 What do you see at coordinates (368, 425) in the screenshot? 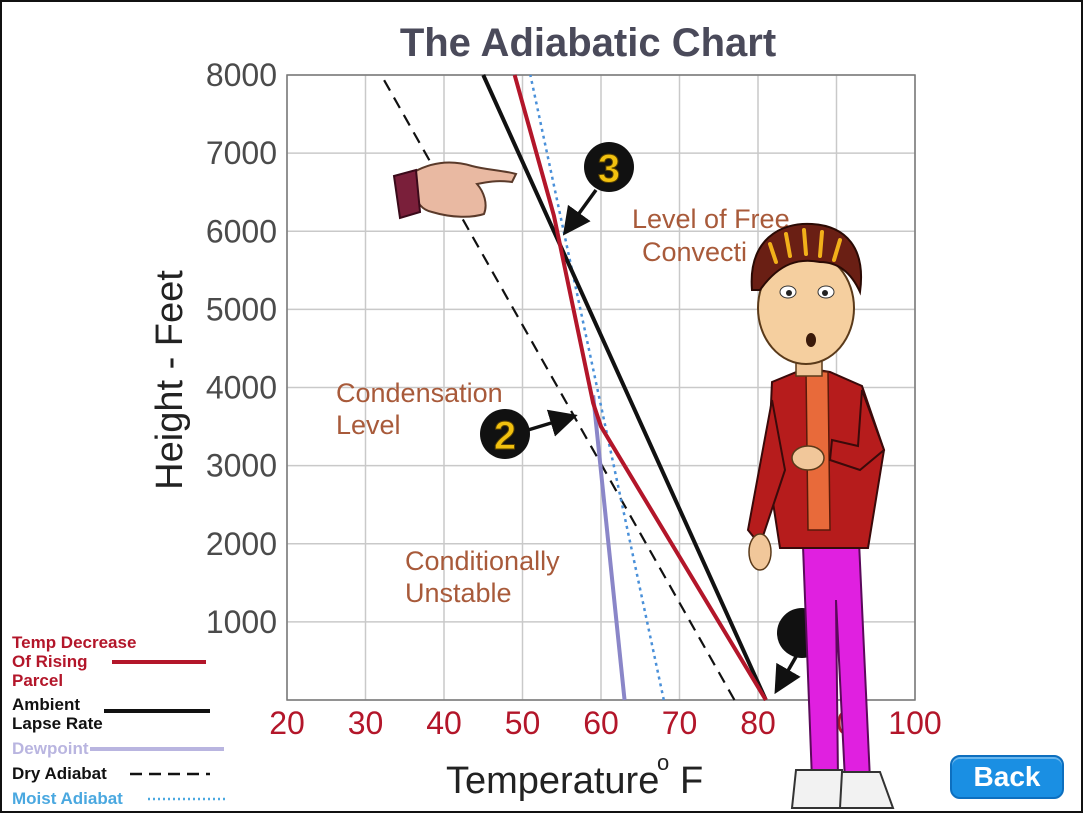
I see `annotation-condensation-line2: Level` at bounding box center [368, 425].